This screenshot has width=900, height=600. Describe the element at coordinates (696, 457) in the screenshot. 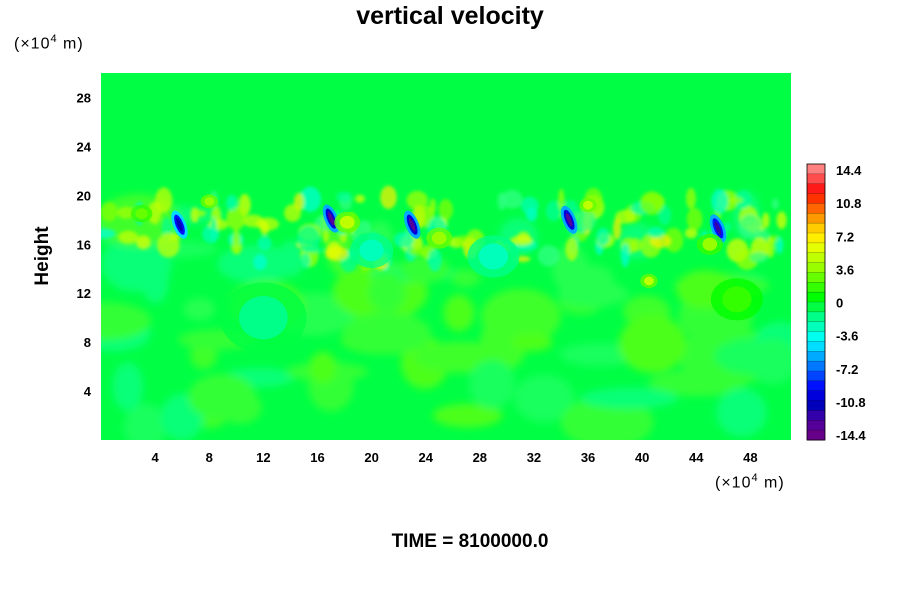

I see `x-tick-label: 44` at that location.